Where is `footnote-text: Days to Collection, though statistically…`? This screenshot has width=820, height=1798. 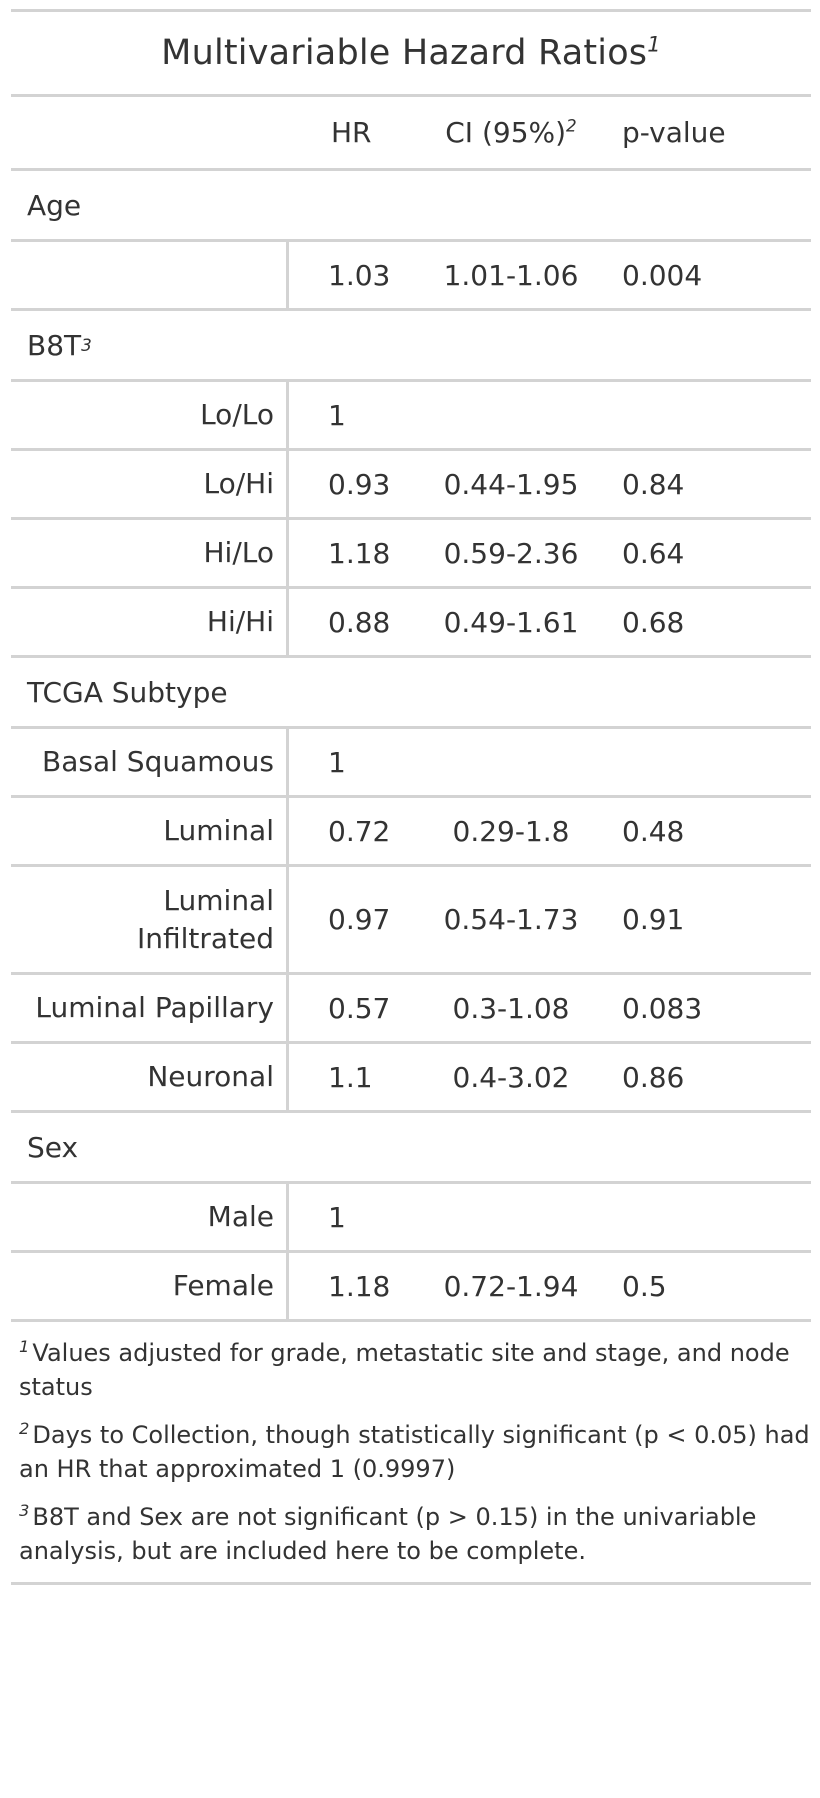
footnote-text: Days to Collection, though statistically… is located at coordinates (414, 1452).